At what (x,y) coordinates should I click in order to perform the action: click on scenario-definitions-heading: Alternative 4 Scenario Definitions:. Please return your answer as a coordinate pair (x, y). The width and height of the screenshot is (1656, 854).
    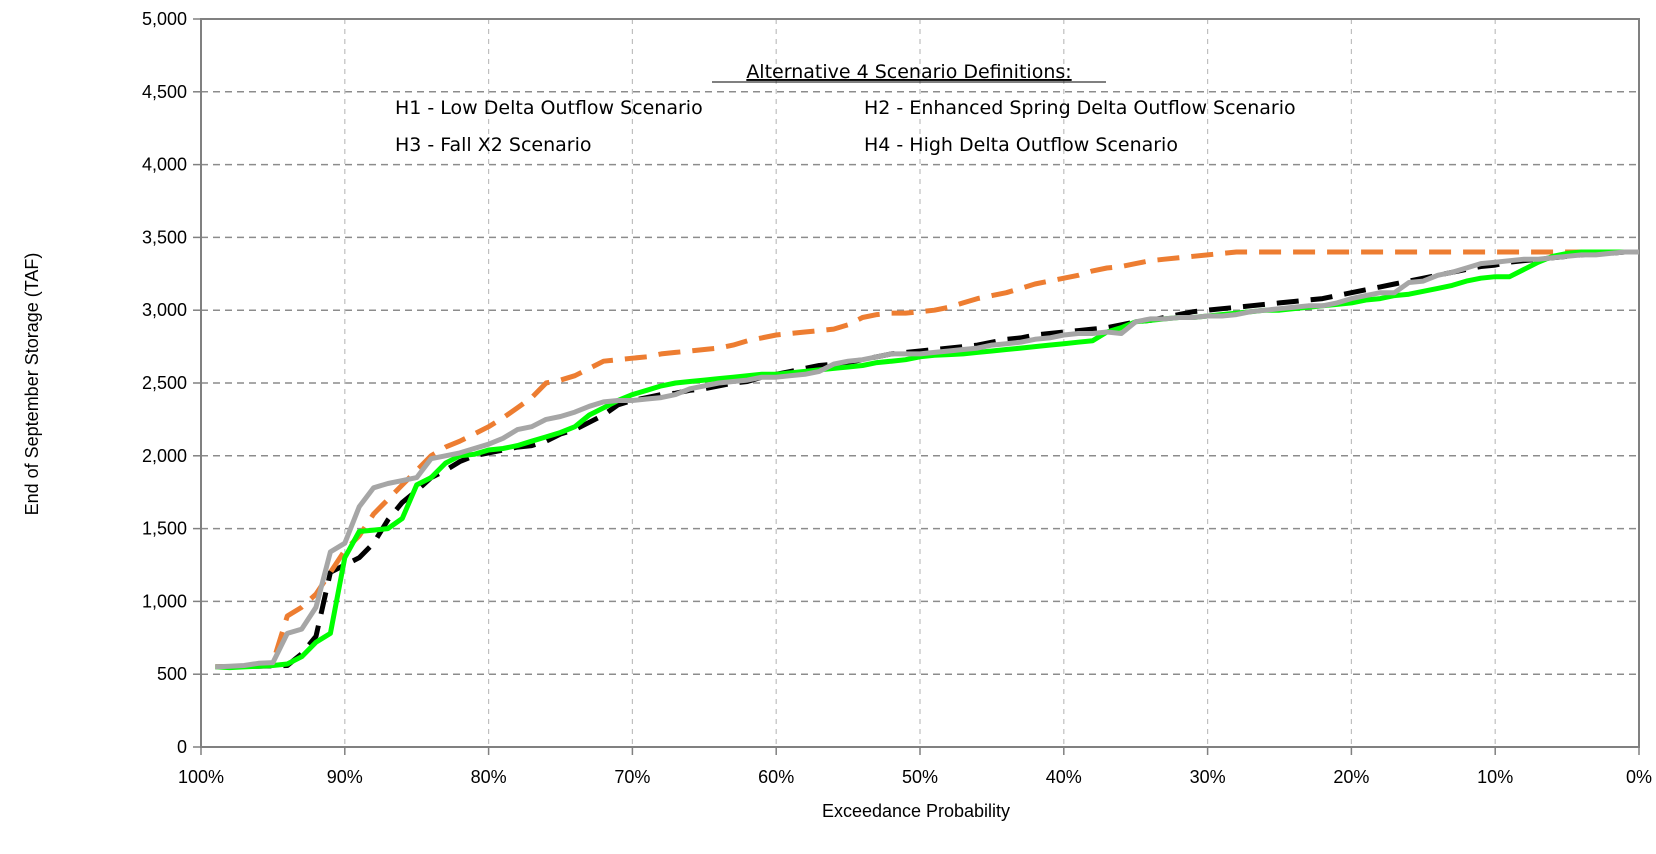
    Looking at the image, I should click on (908, 72).